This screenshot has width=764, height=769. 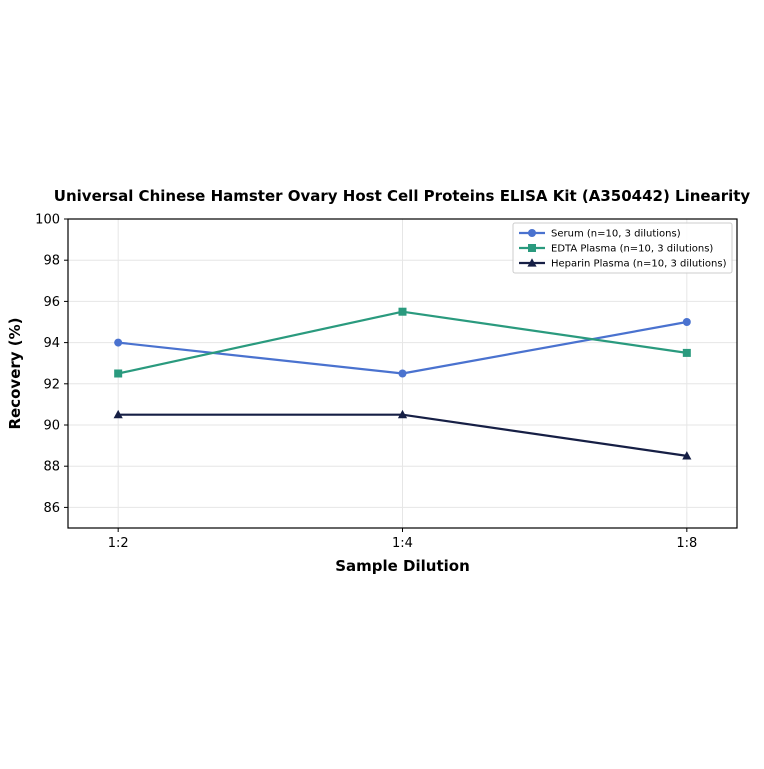 I want to click on legend-box, so click(x=622, y=248).